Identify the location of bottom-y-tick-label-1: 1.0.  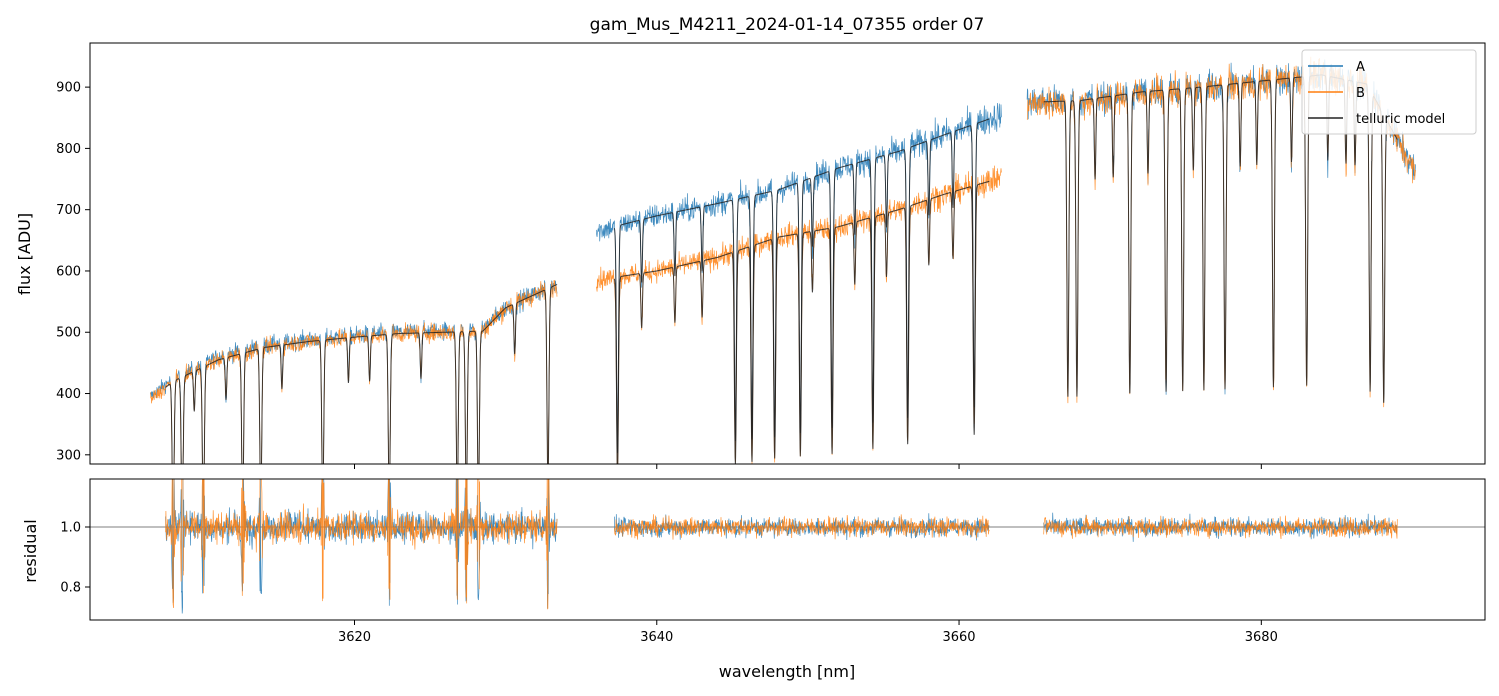
(70, 528).